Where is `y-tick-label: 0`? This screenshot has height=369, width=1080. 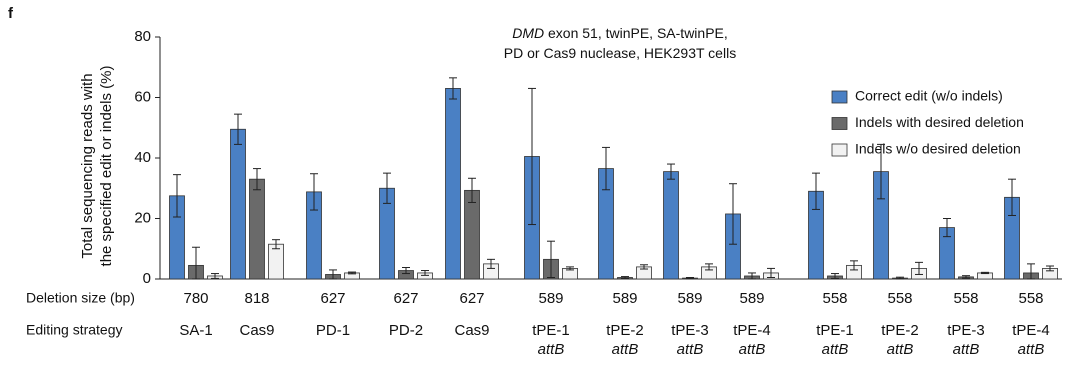
y-tick-label: 0 is located at coordinates (147, 278).